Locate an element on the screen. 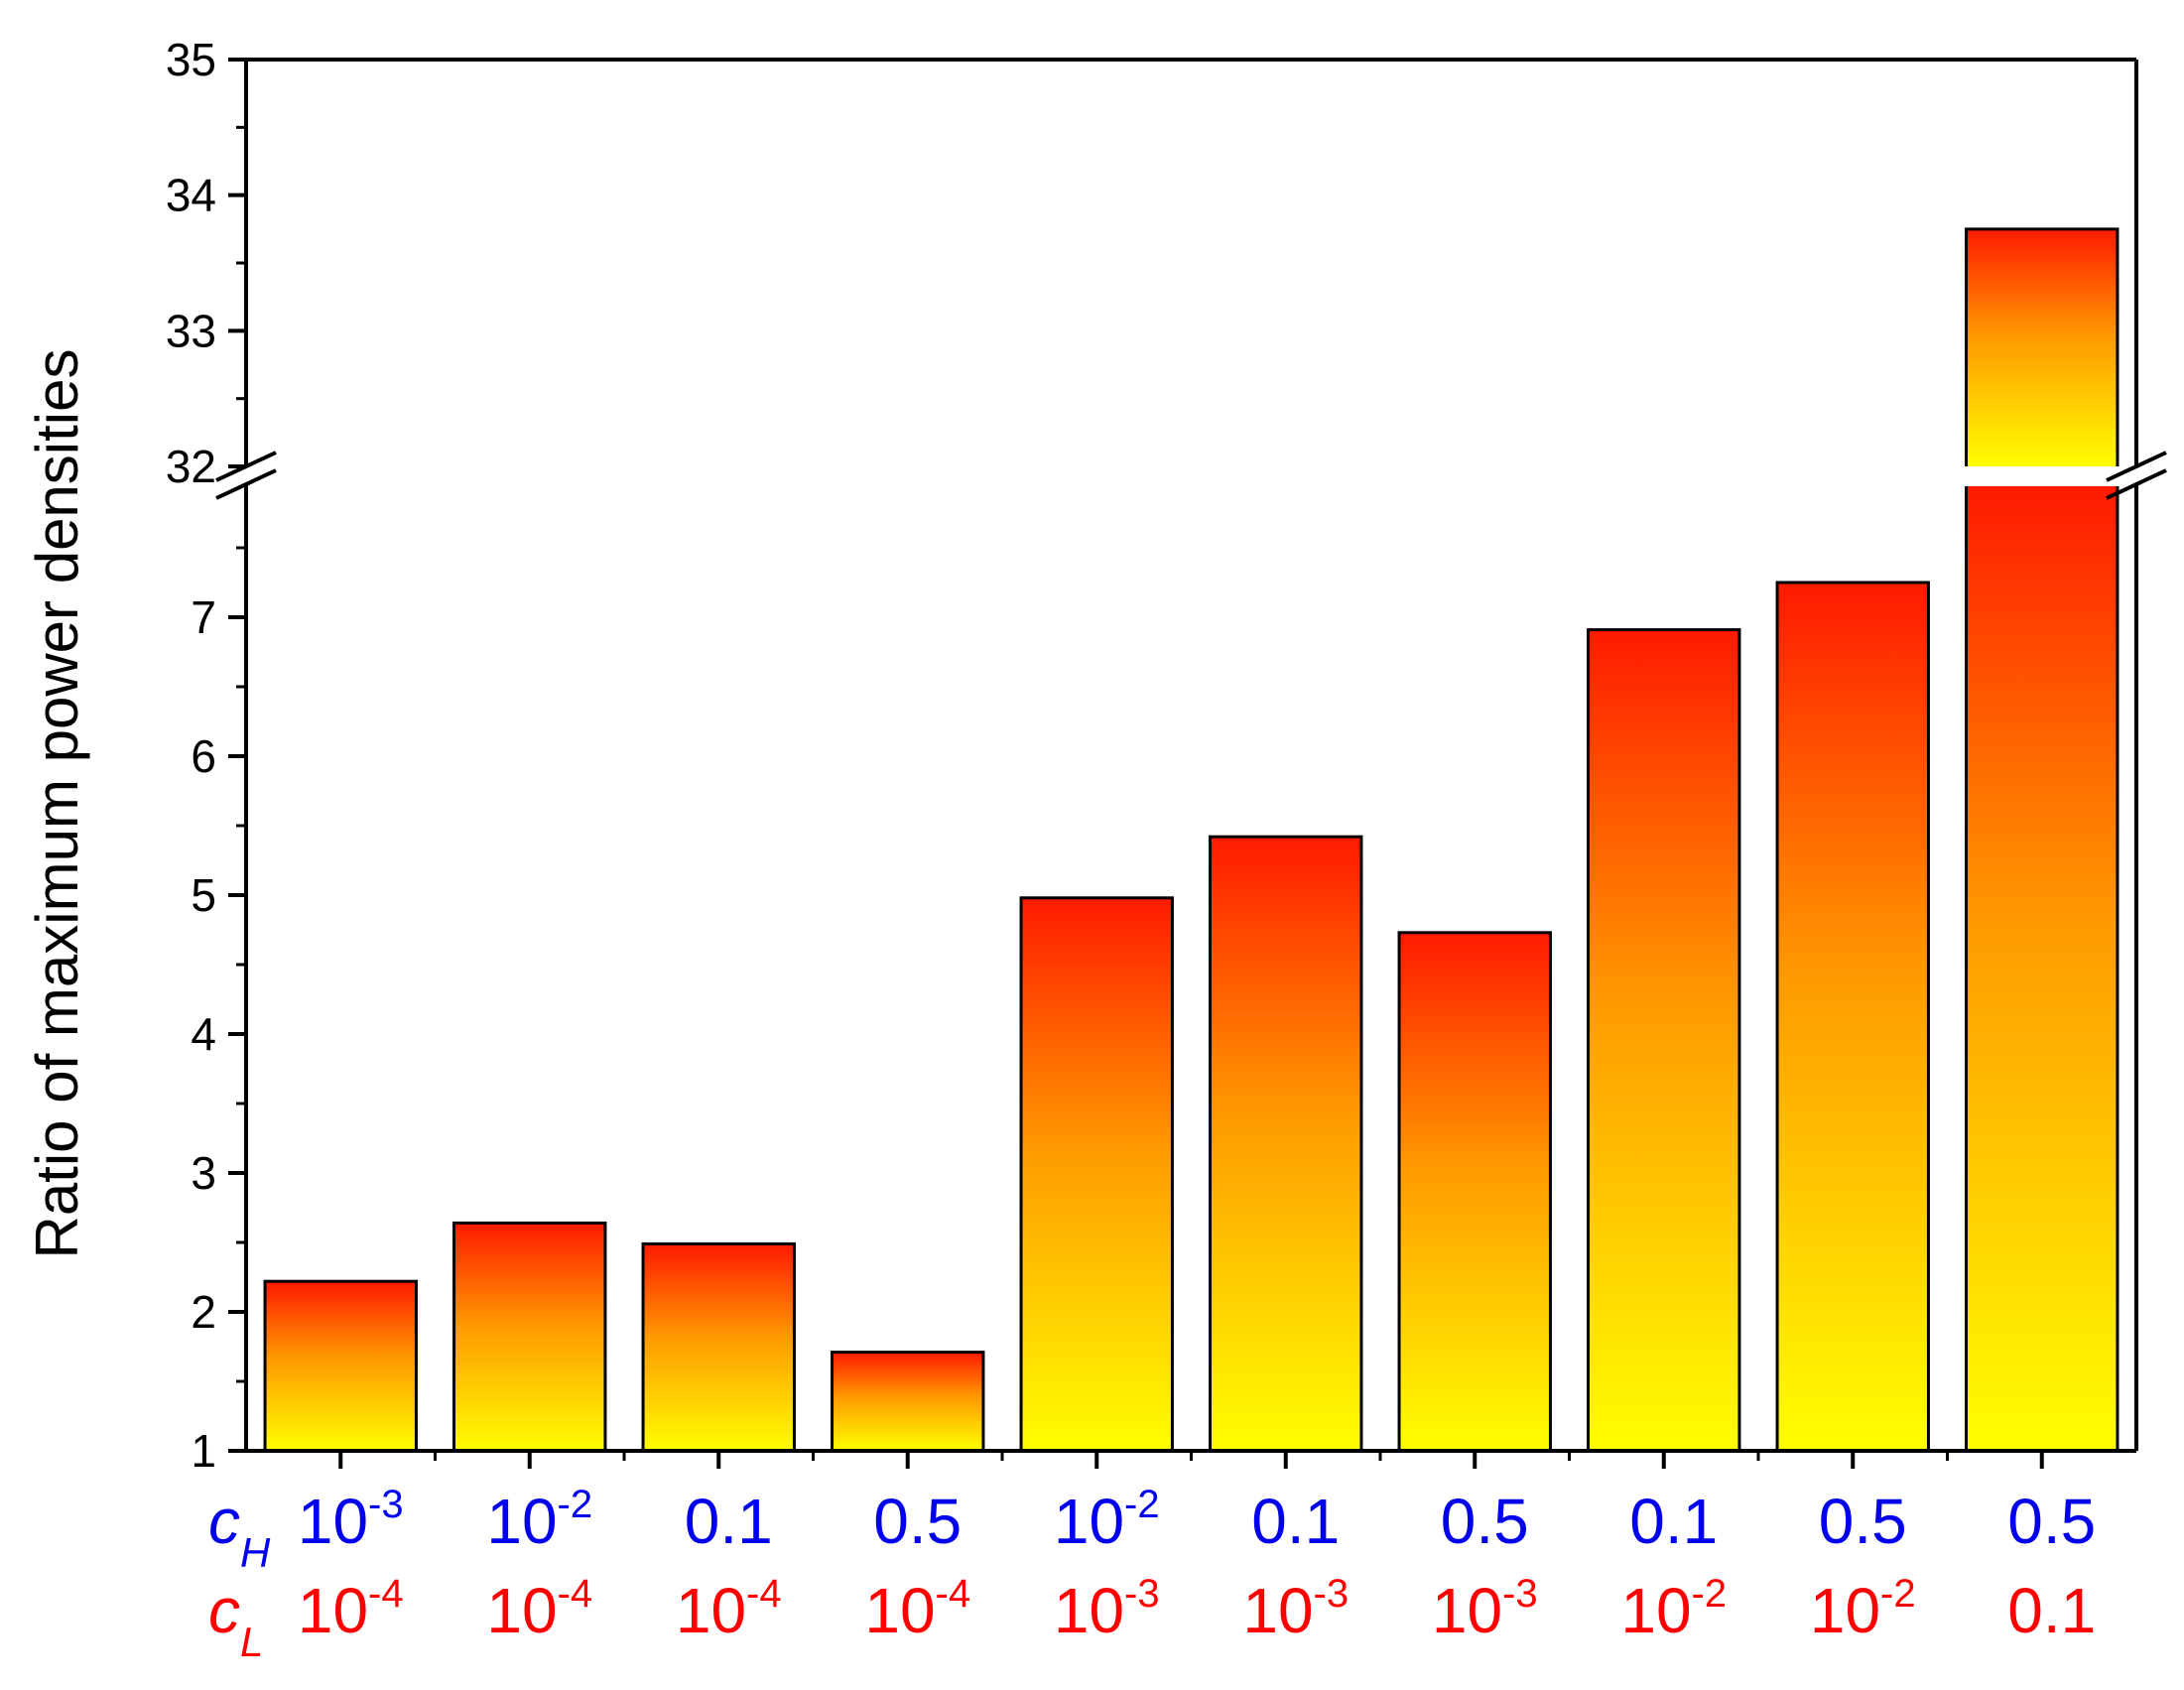 The image size is (2184, 1690). cL-label-3: 10-4 is located at coordinates (729, 1609).